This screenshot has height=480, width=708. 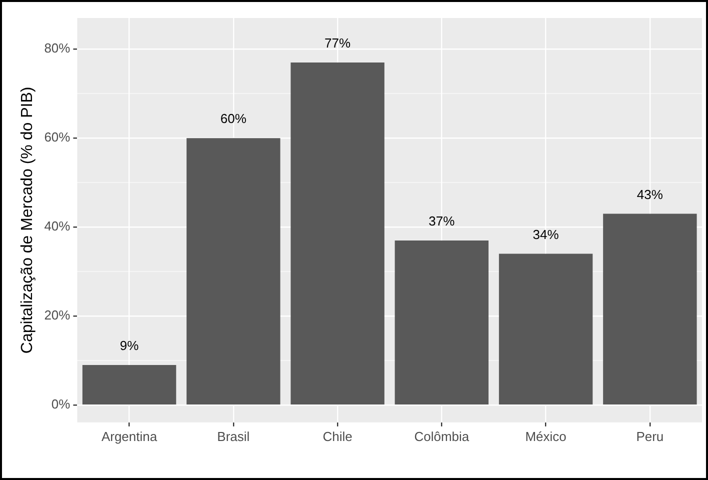 I want to click on y-tick-label: 20%, so click(x=57, y=315).